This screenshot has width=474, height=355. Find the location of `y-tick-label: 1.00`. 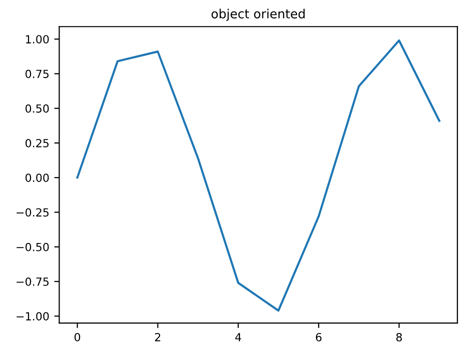

y-tick-label: 1.00 is located at coordinates (37, 39).